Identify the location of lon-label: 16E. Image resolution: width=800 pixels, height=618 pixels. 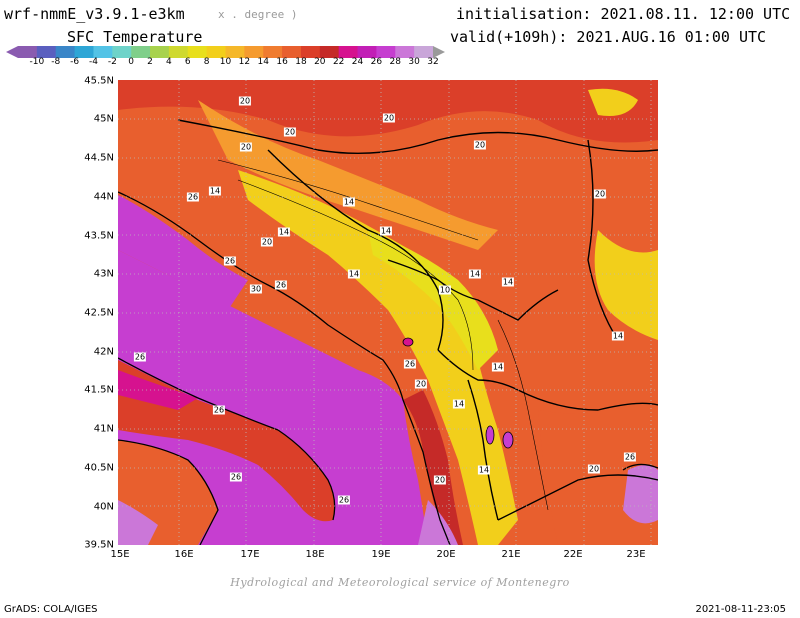
(184, 554).